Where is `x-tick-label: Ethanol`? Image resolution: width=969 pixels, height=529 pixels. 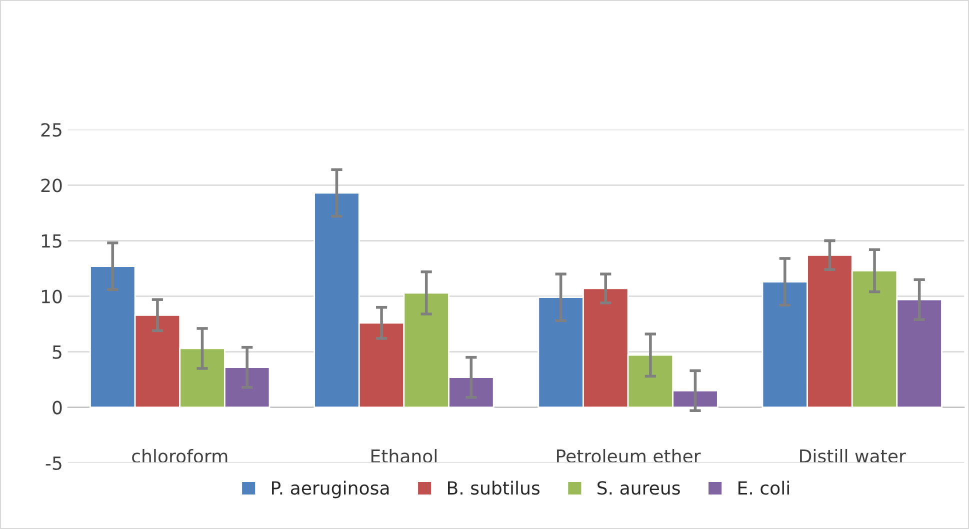
x-tick-label: Ethanol is located at coordinates (404, 455).